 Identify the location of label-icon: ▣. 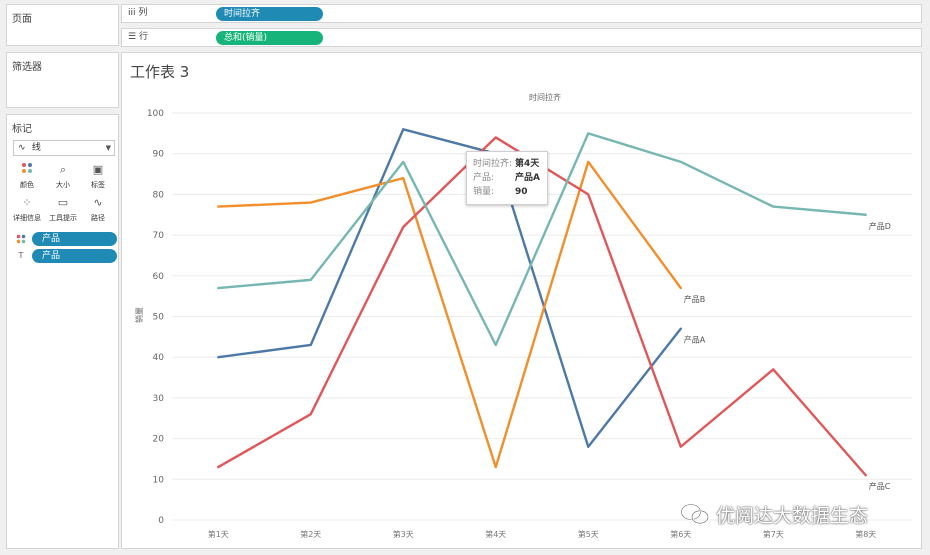
(98, 169).